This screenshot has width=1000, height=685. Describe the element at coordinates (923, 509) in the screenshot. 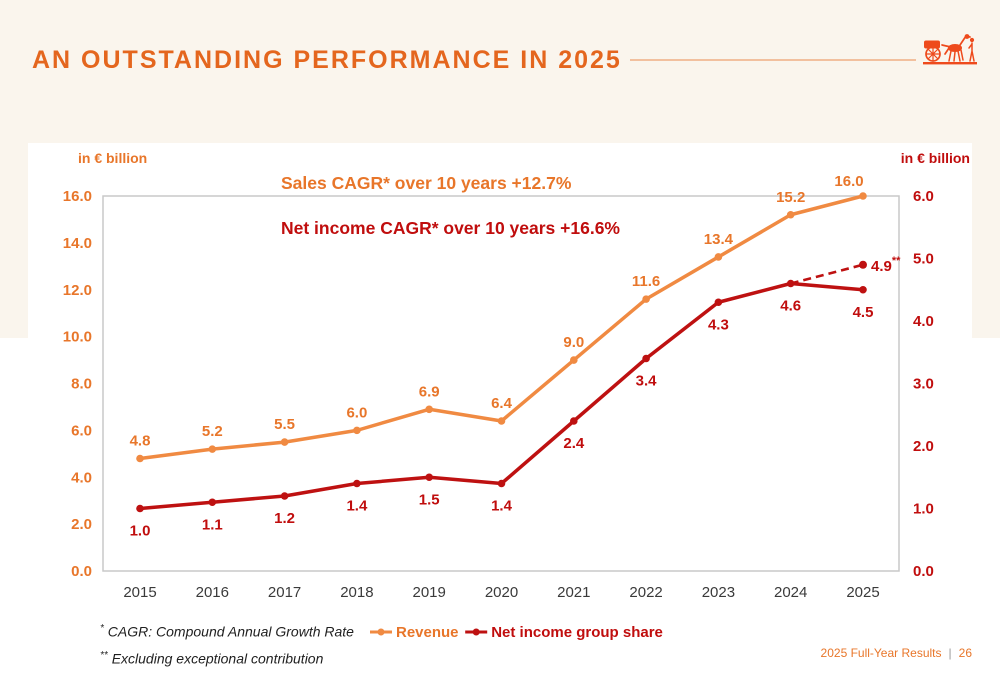

I see `right-axis-tick-label: 1.0` at that location.